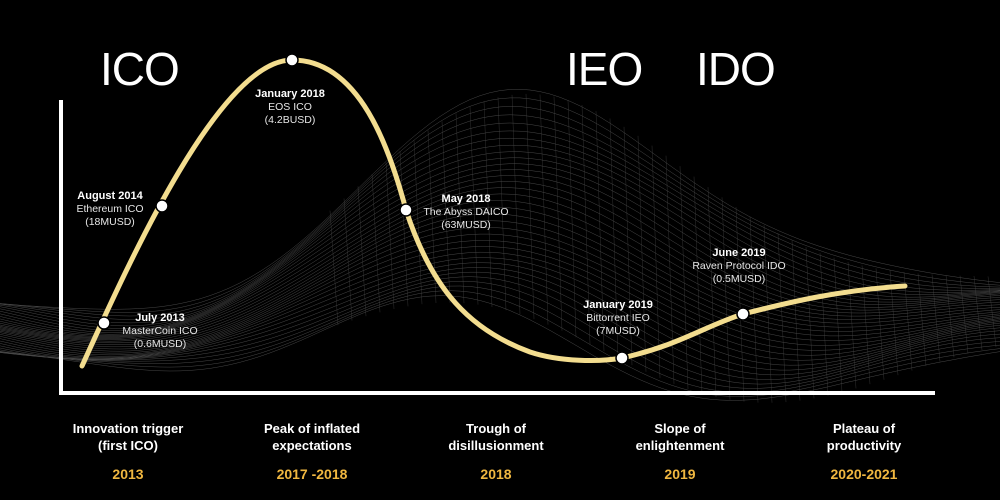 This screenshot has height=500, width=1000. I want to click on phase-peak: Peak of inflated expectations 2017 -2018, so click(312, 451).